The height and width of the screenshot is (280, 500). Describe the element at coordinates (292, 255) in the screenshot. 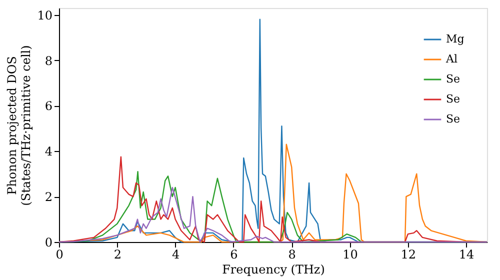

I see `x-tick-label: 8` at that location.